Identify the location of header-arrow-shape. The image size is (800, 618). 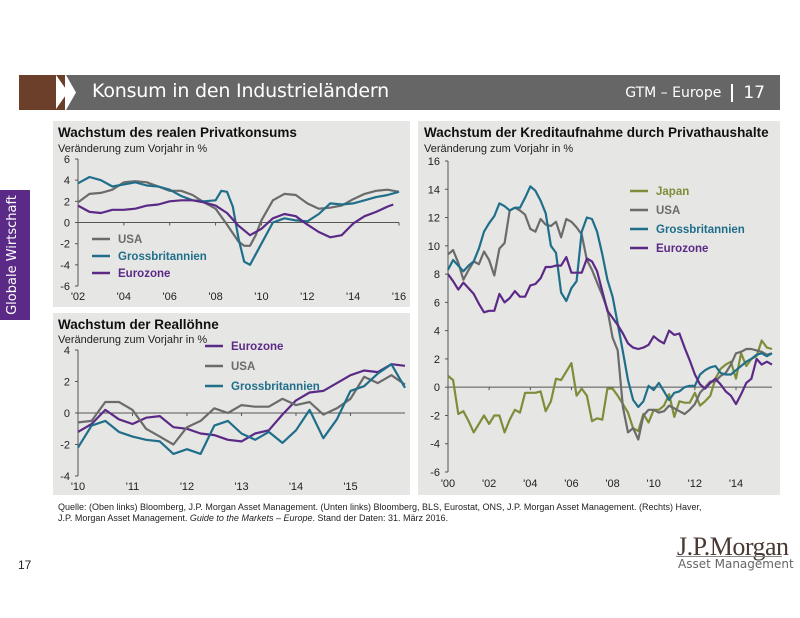
(62, 92).